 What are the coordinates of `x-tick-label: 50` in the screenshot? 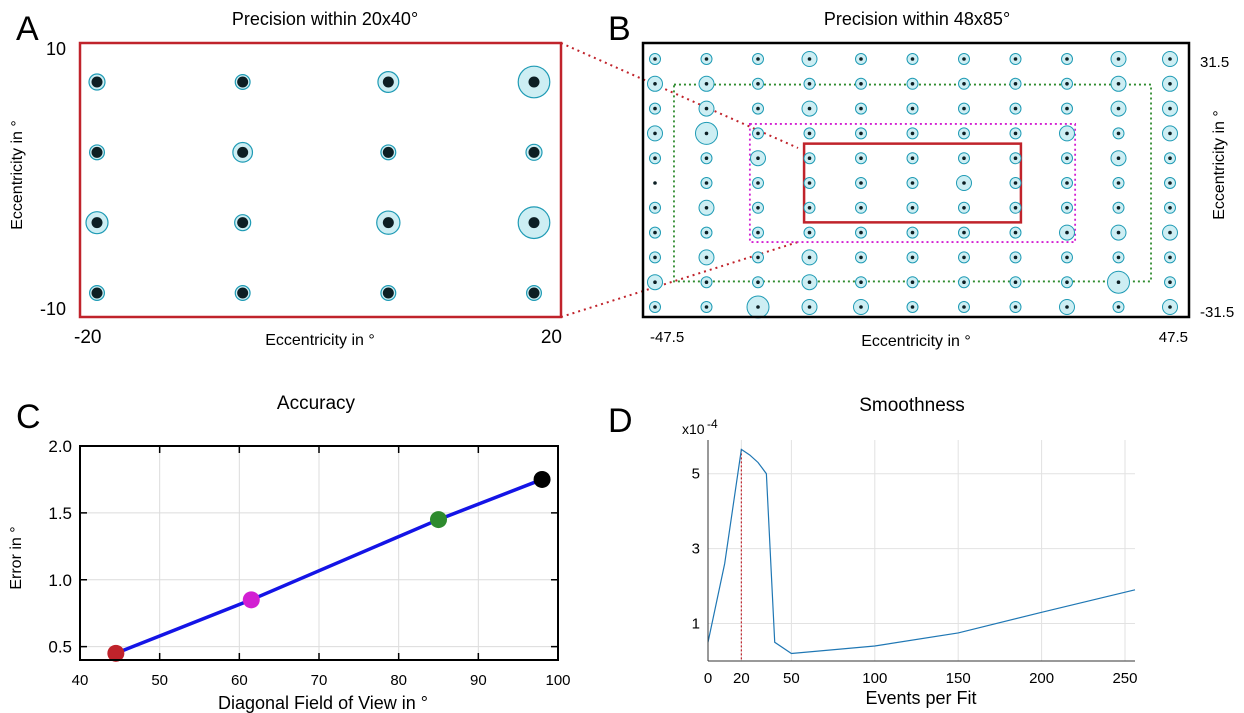 It's located at (791, 678).